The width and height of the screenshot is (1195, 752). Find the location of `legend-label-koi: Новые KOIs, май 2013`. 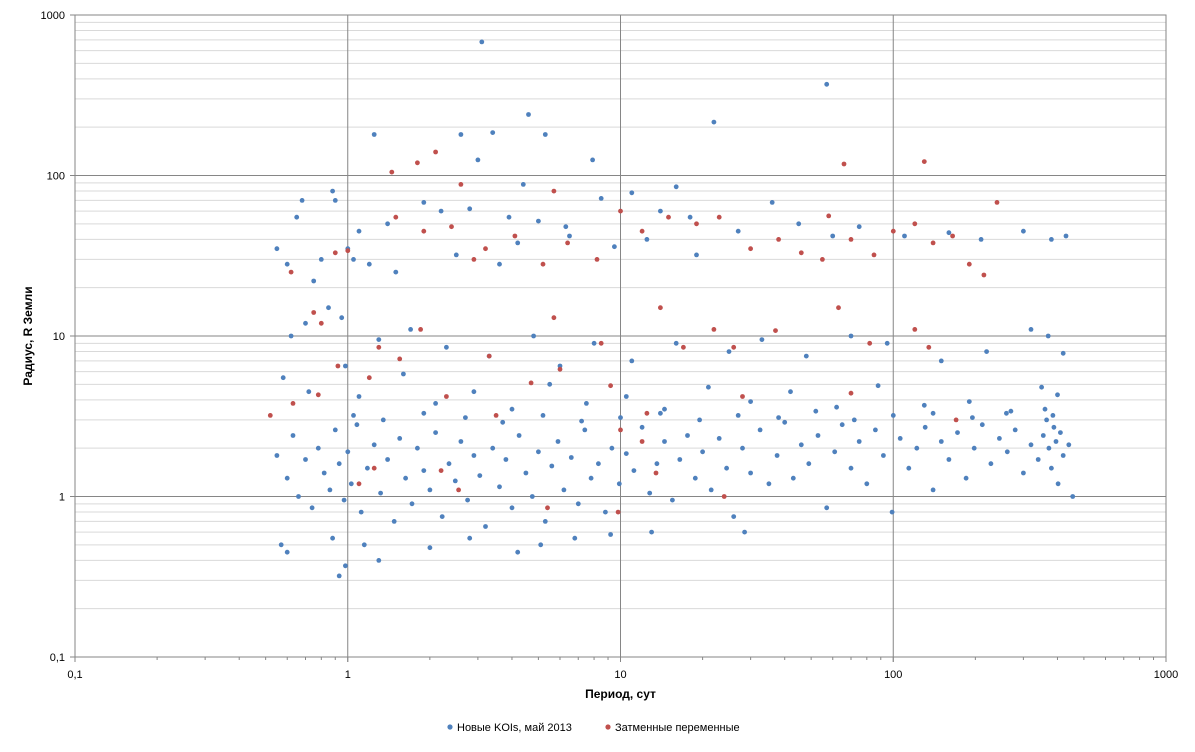

legend-label-koi: Новые KOIs, май 2013 is located at coordinates (514, 728).